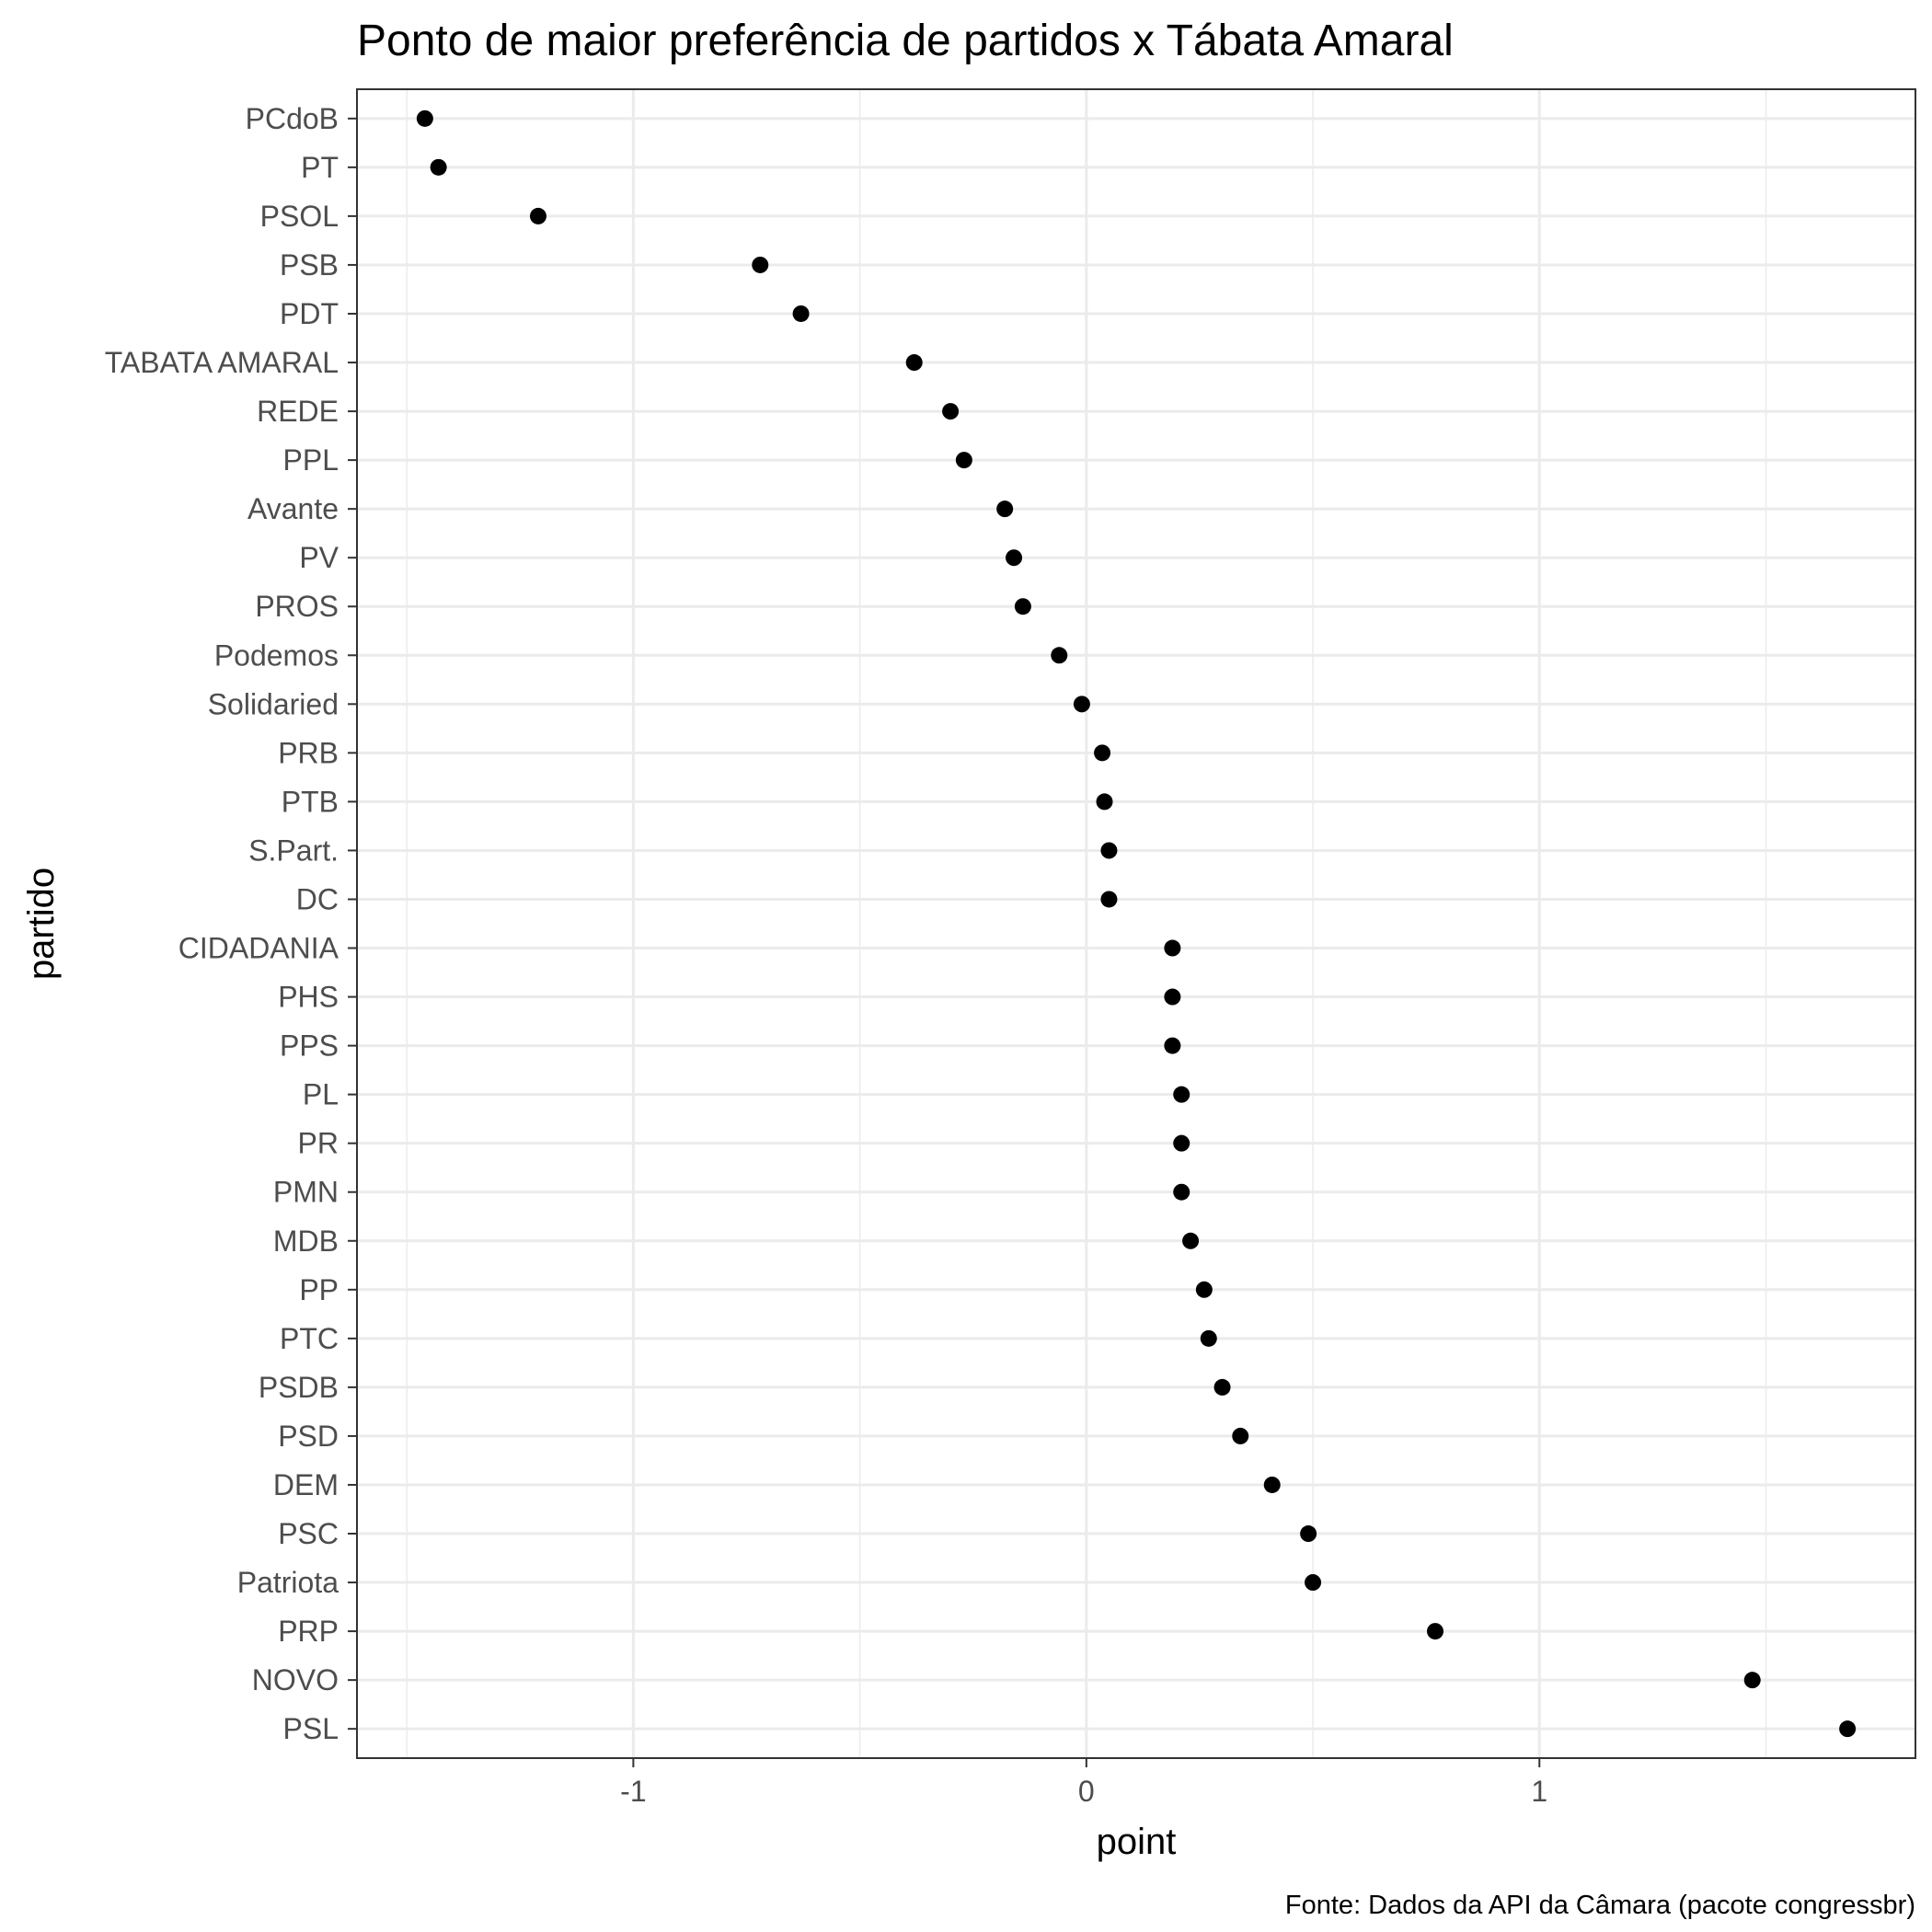 This screenshot has height=1932, width=1932. What do you see at coordinates (295, 1679) in the screenshot?
I see `y-tick-label: NOVO` at bounding box center [295, 1679].